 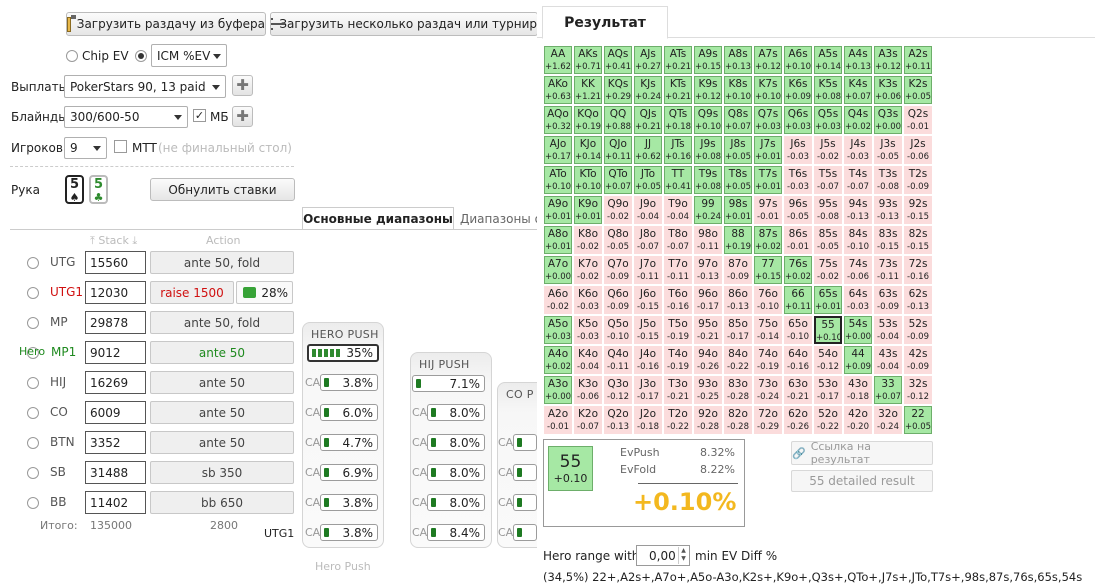 What do you see at coordinates (618, 360) in the screenshot?
I see `hand-cell: Q4o -0.11` at bounding box center [618, 360].